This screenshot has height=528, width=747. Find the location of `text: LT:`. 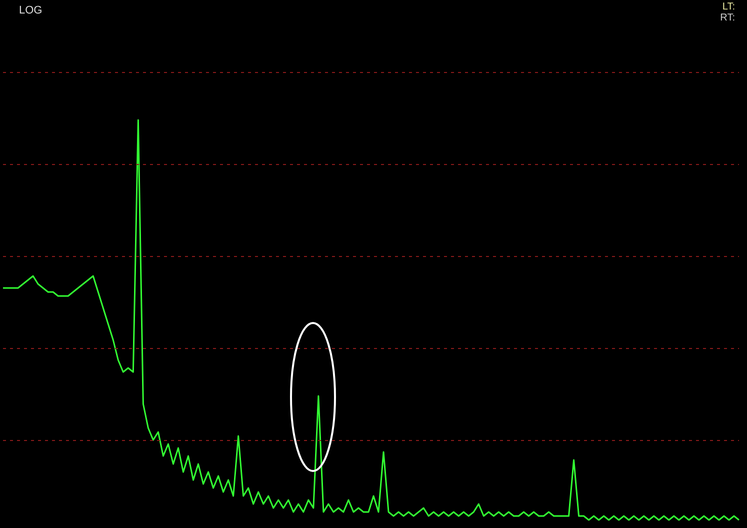

text: LT: is located at coordinates (729, 7).